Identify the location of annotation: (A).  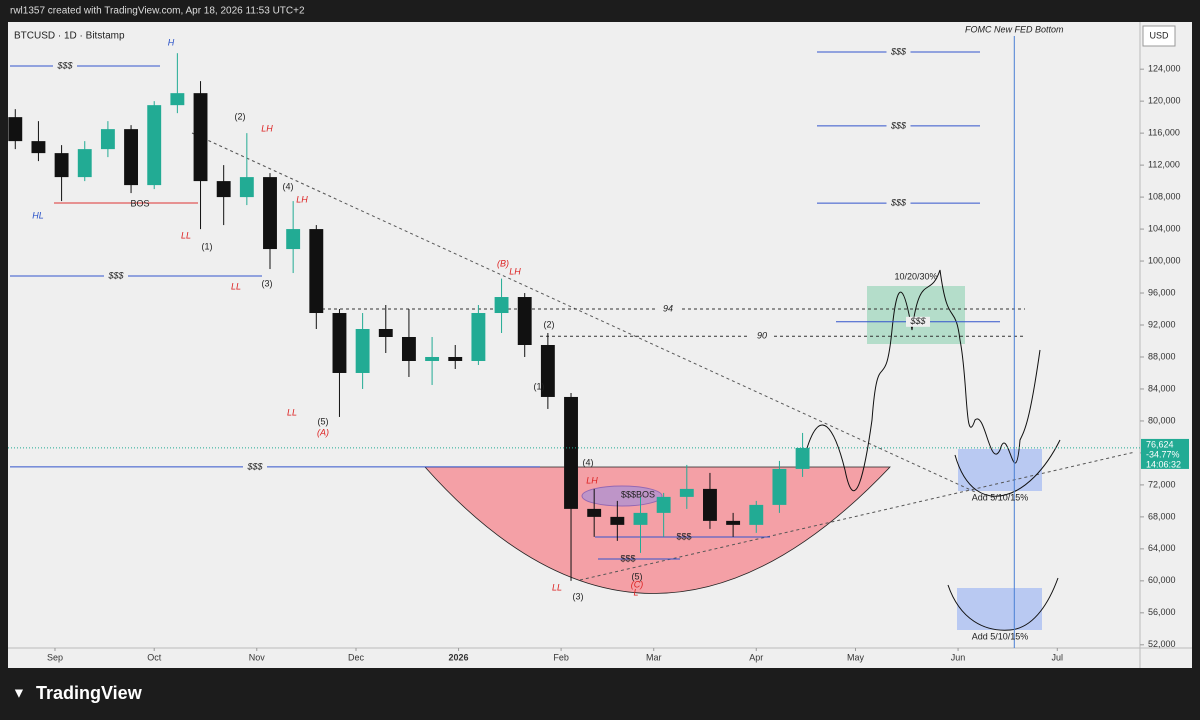
(323, 432).